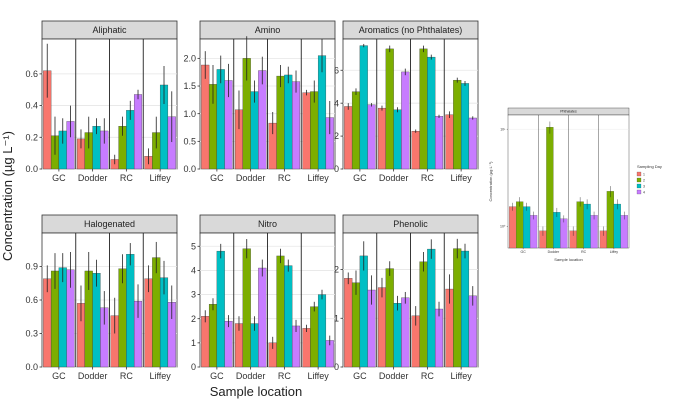 The image size is (685, 400). I want to click on y-tick-label: 6, so click(336, 70).